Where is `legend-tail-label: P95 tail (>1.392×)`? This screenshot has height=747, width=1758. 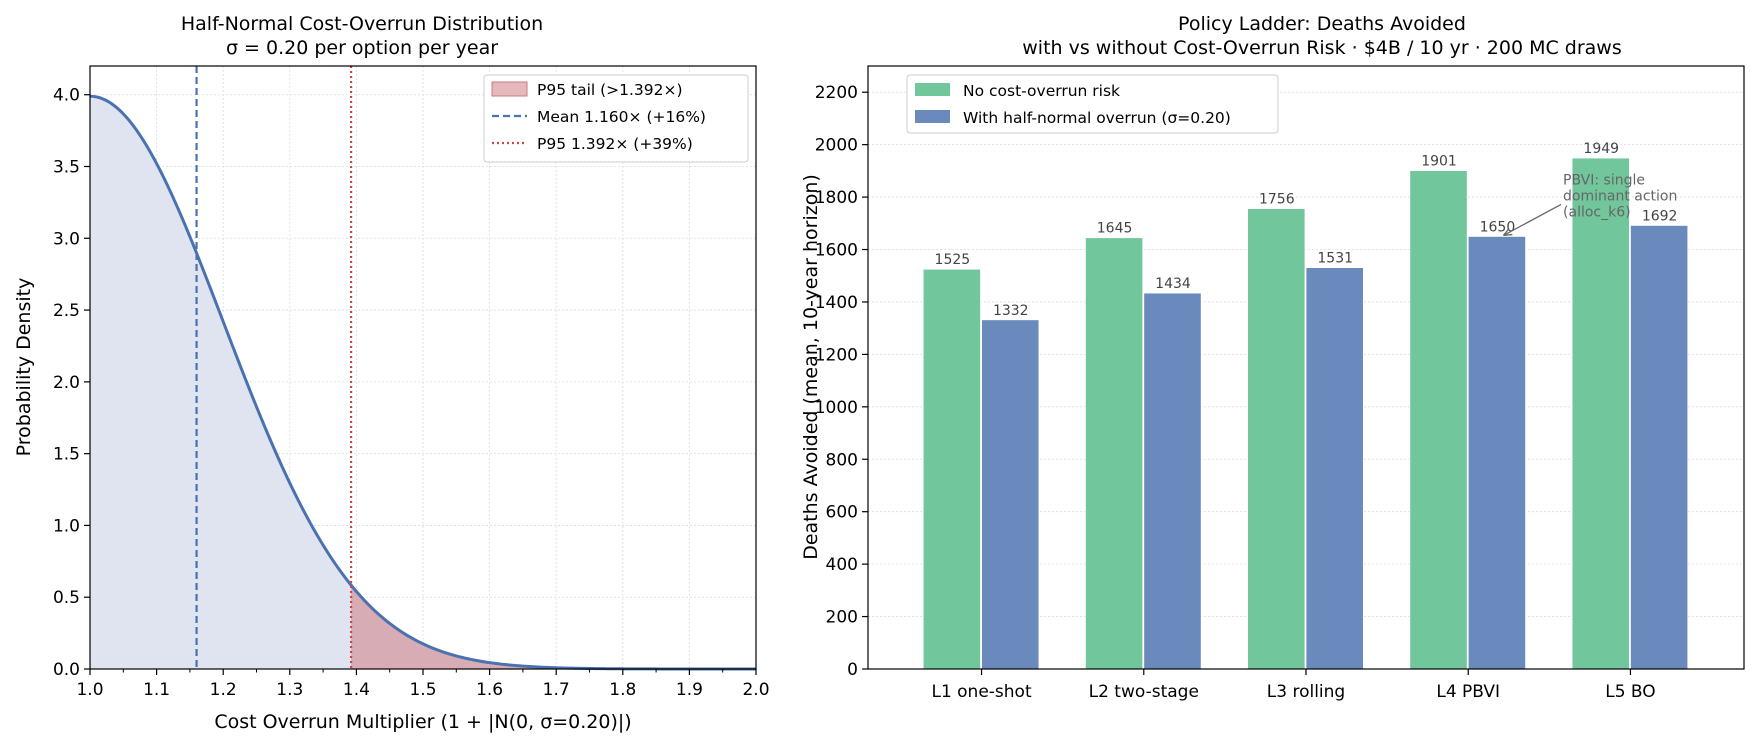 legend-tail-label: P95 tail (>1.392×) is located at coordinates (610, 90).